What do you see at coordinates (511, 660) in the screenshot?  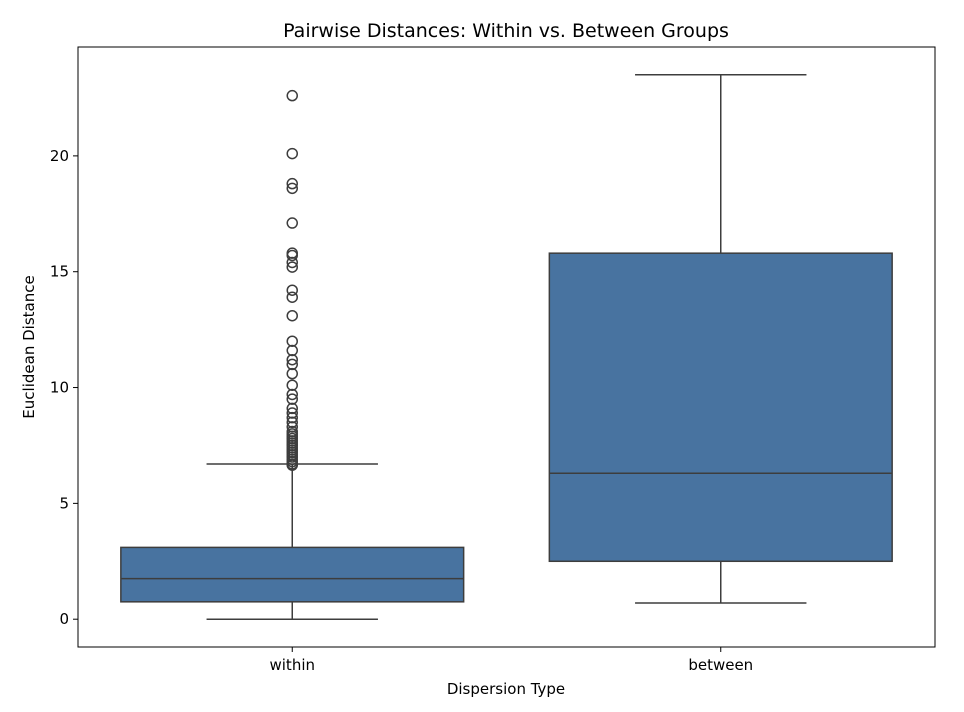 I see `x-axis: within between` at bounding box center [511, 660].